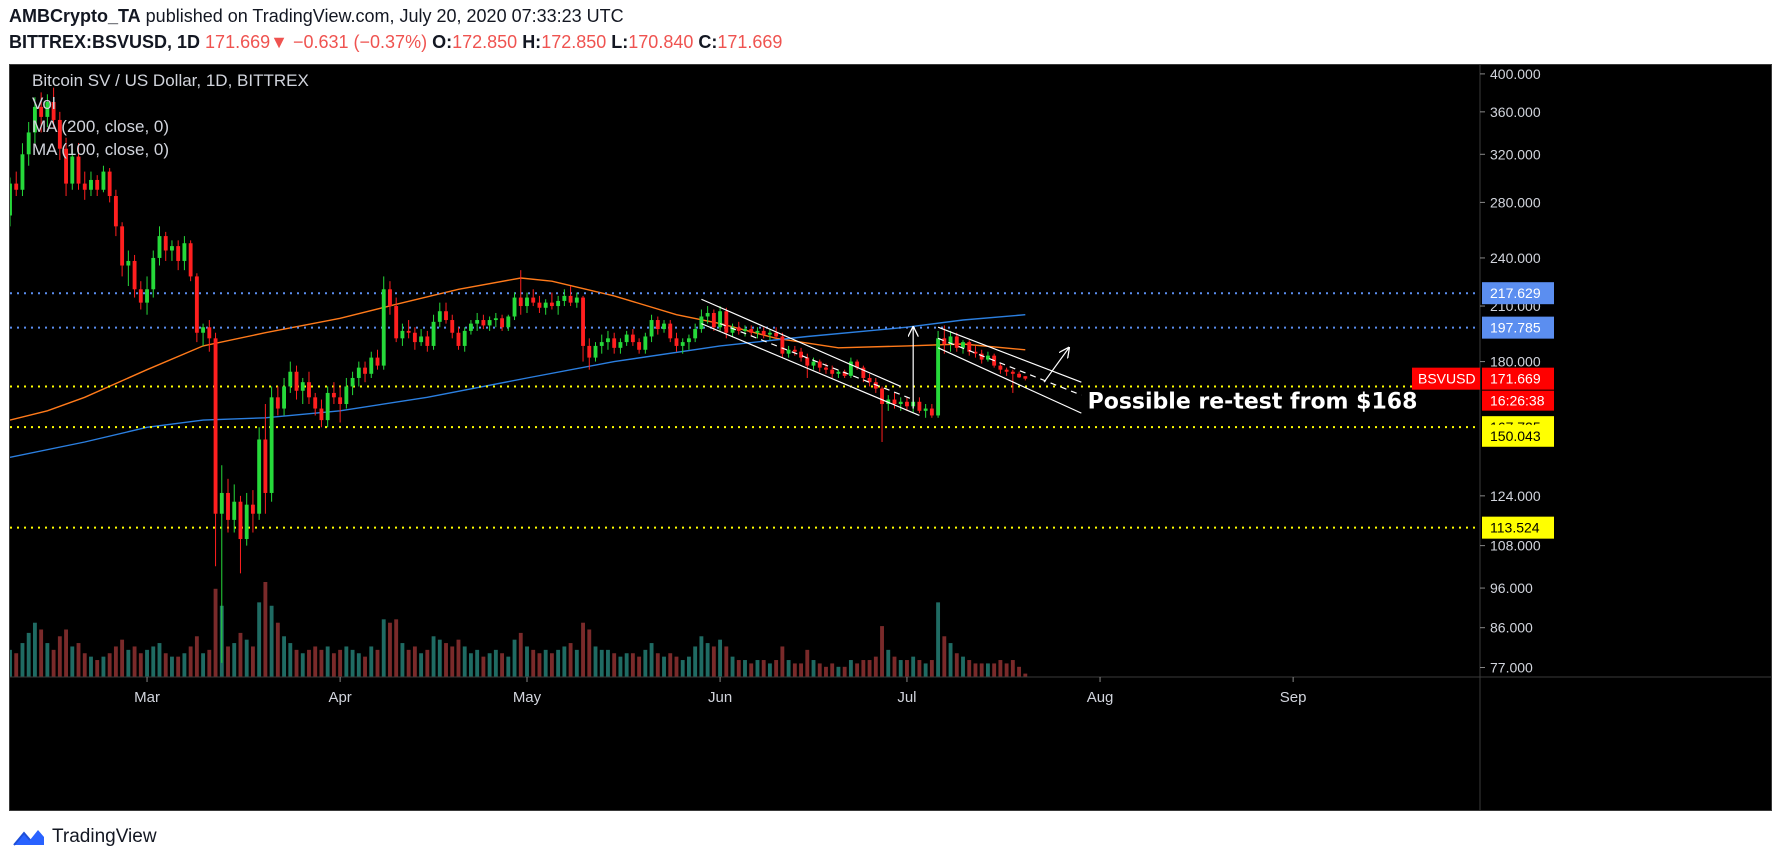  I want to click on level-price-label: 217.629, so click(1515, 293).